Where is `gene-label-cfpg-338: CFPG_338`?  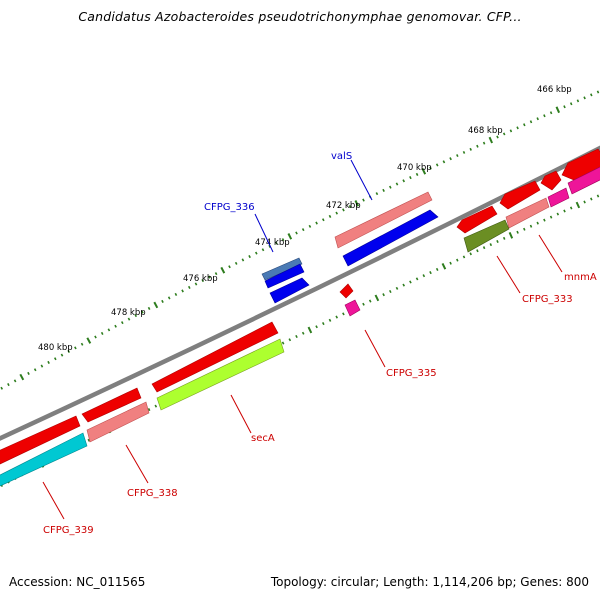 gene-label-cfpg-338: CFPG_338 is located at coordinates (152, 493).